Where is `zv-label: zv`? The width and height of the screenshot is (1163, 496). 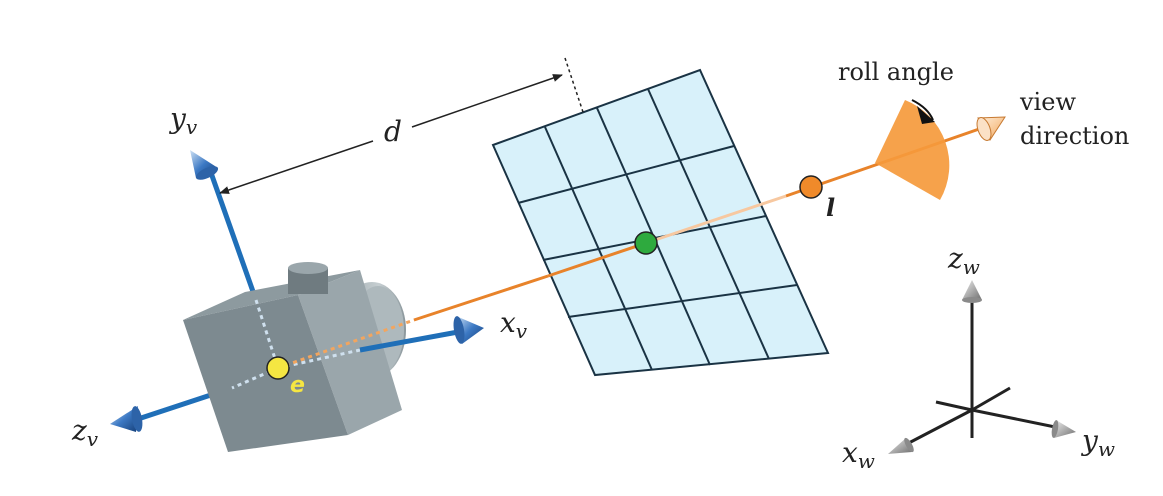 zv-label: zv is located at coordinates (85, 432).